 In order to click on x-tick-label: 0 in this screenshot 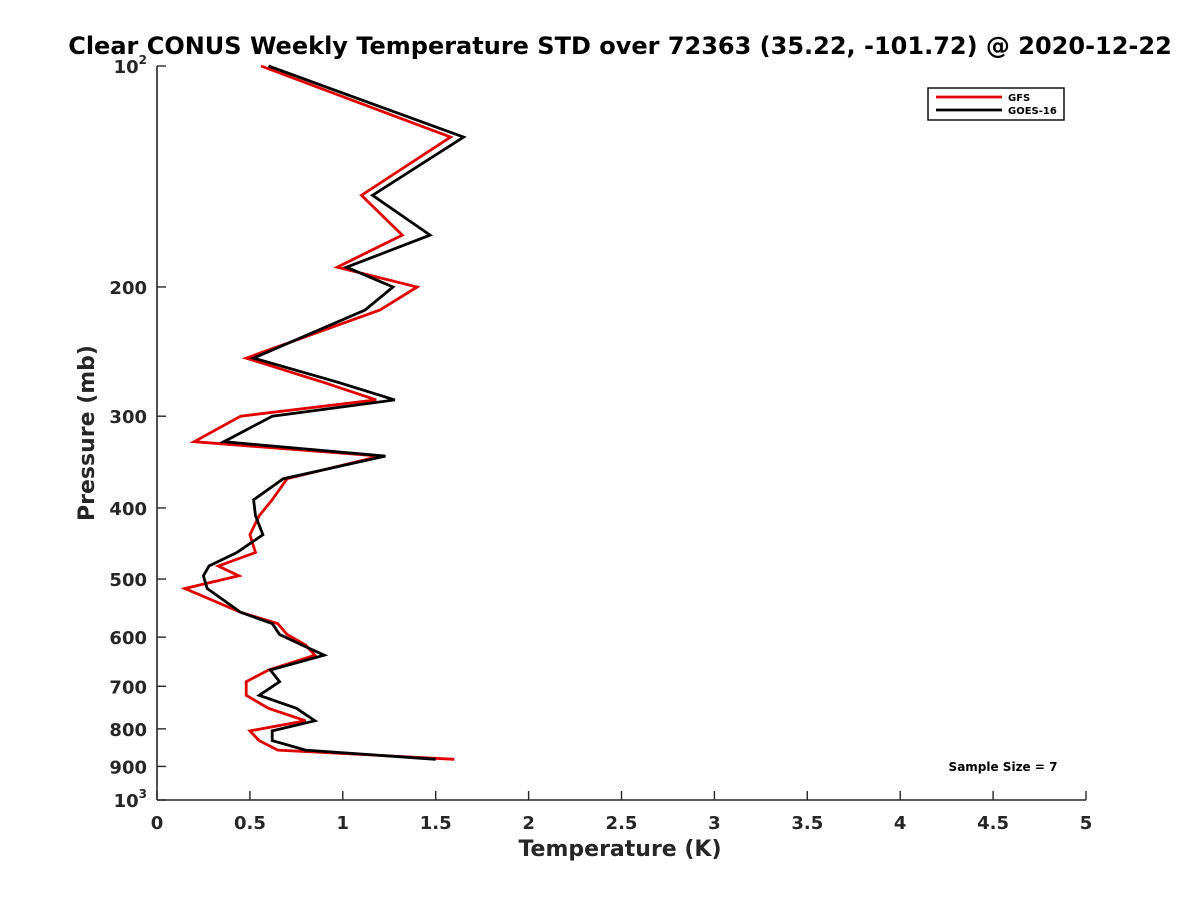, I will do `click(157, 823)`.